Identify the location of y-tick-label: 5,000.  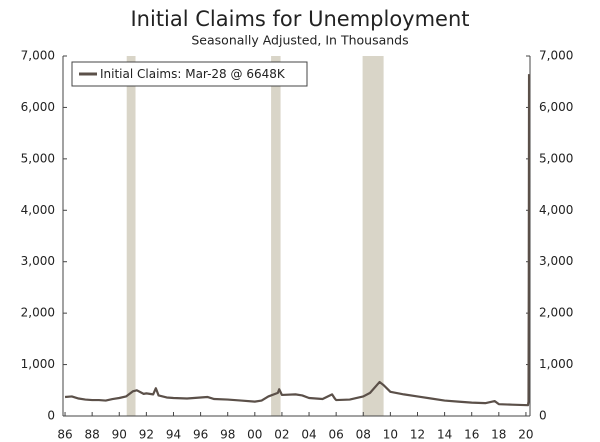
(38, 158).